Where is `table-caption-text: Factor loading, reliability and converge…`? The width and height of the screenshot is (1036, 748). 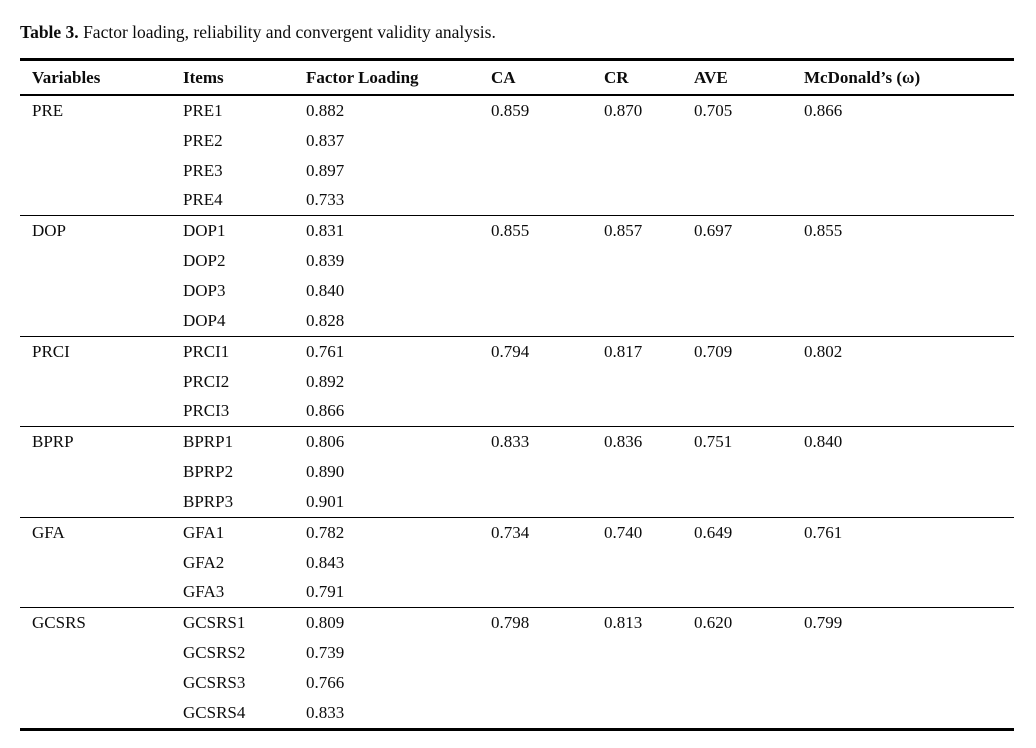
table-caption-text: Factor loading, reliability and converge… is located at coordinates (289, 32).